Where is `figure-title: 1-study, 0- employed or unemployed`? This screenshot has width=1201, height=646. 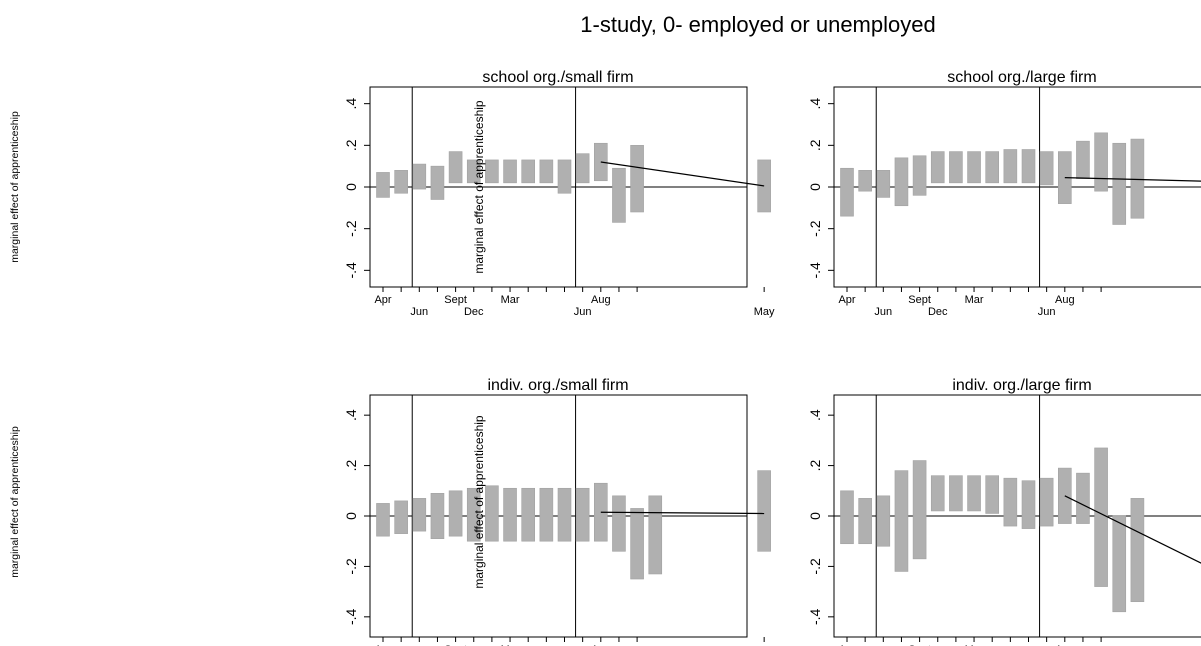 figure-title: 1-study, 0- employed or unemployed is located at coordinates (757, 24).